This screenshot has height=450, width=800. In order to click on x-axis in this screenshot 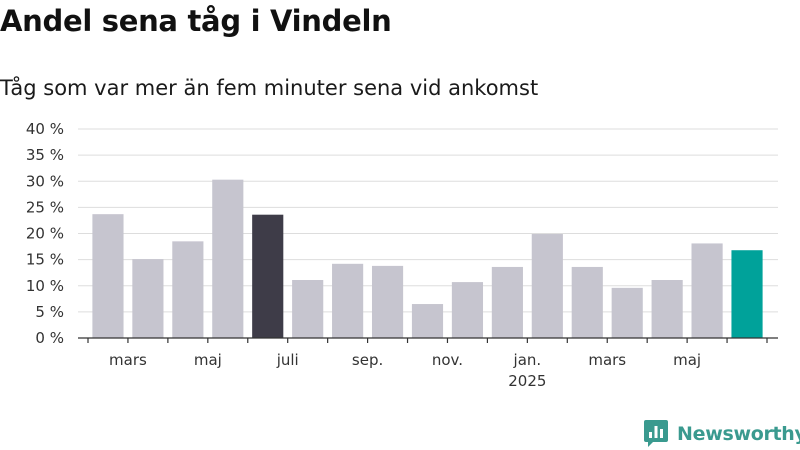, I will do `click(428, 340)`.